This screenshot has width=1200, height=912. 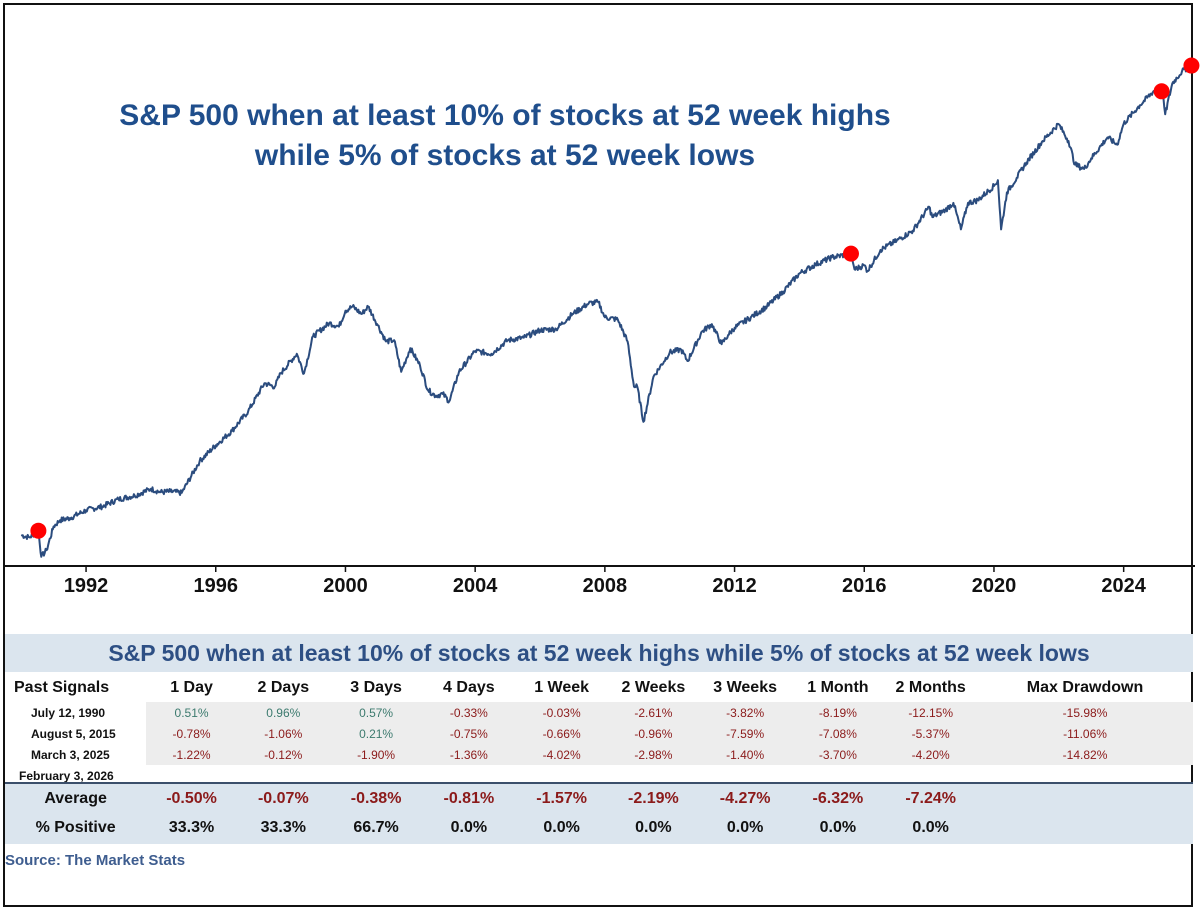 I want to click on chart-title-line-2: while 5% of stocks at 52 week lows, so click(x=505, y=155).